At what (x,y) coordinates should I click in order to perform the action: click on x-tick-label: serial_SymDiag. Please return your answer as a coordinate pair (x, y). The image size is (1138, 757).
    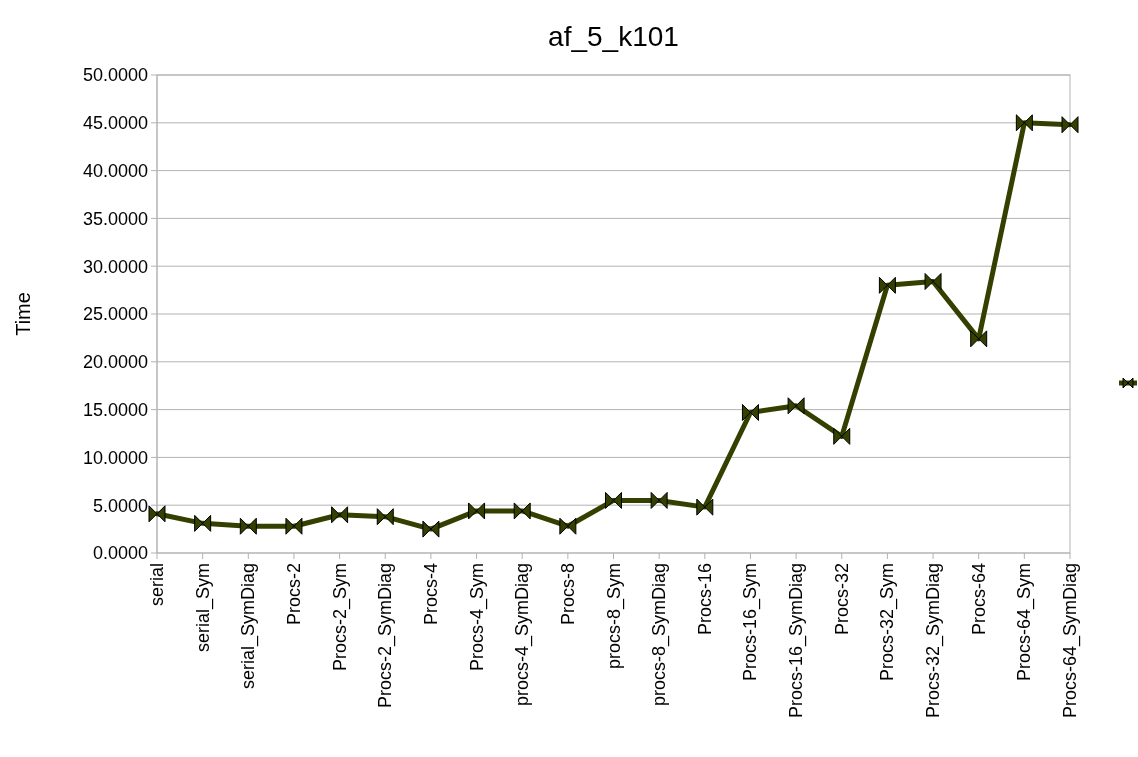
    Looking at the image, I should click on (249, 626).